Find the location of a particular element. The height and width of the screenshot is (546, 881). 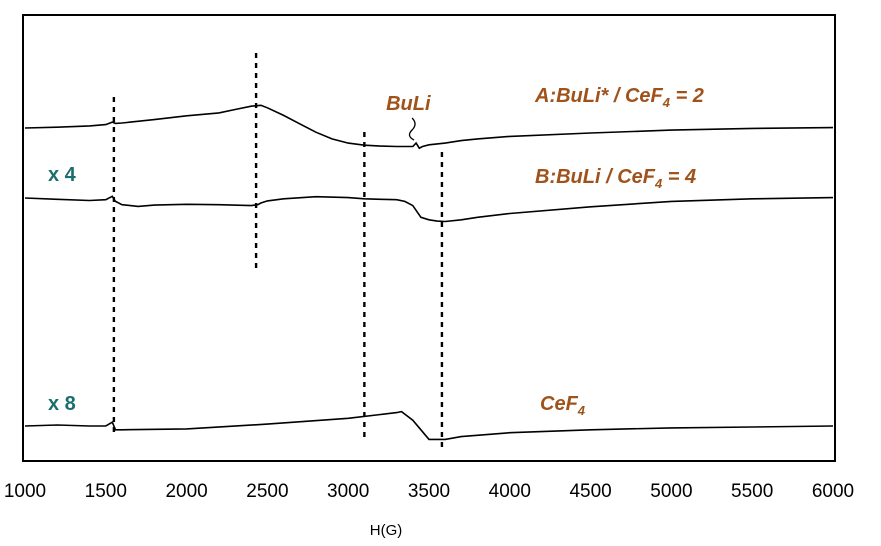

x-tick-label: 2000 is located at coordinates (186, 491).